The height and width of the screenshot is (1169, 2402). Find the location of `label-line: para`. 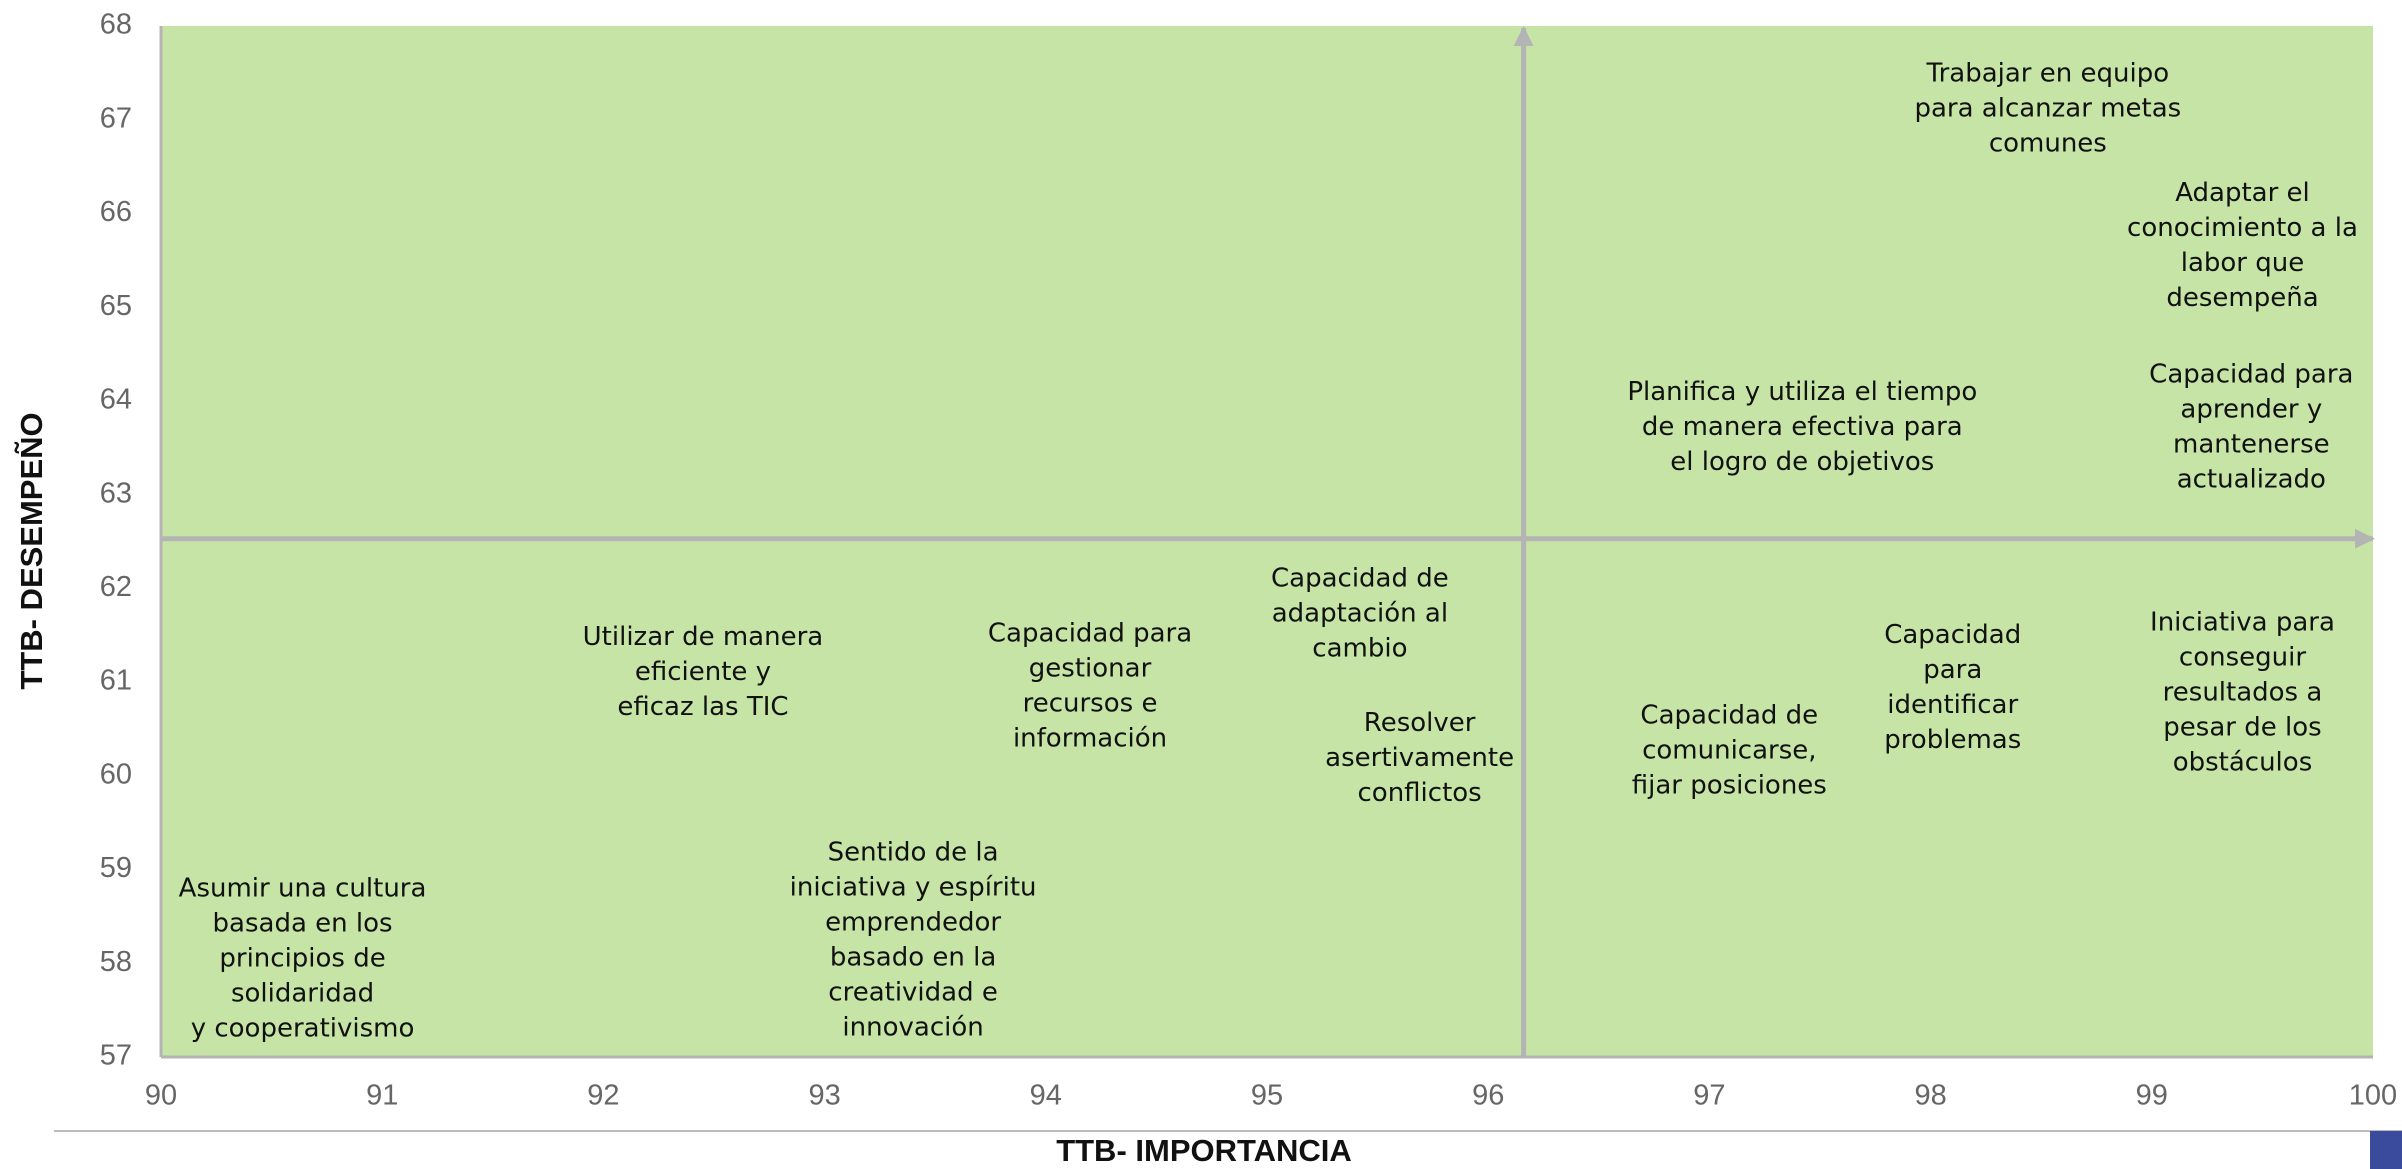

label-line: para is located at coordinates (1952, 670).